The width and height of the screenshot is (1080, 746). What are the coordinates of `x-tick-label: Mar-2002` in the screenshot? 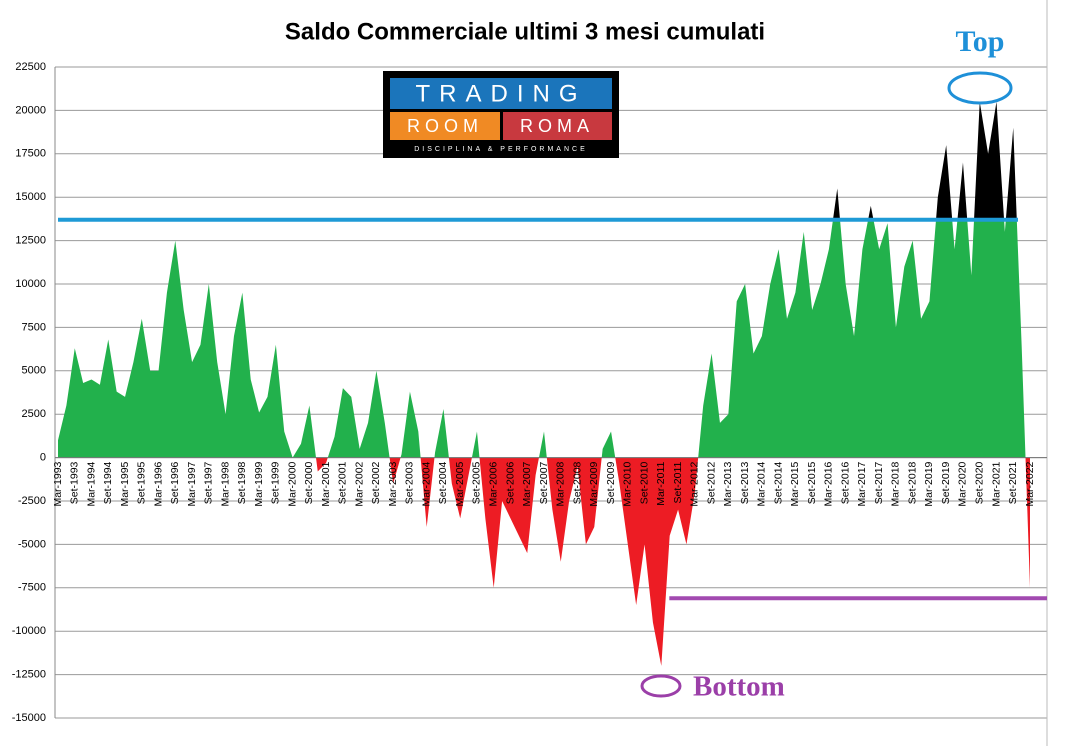 It's located at (359, 483).